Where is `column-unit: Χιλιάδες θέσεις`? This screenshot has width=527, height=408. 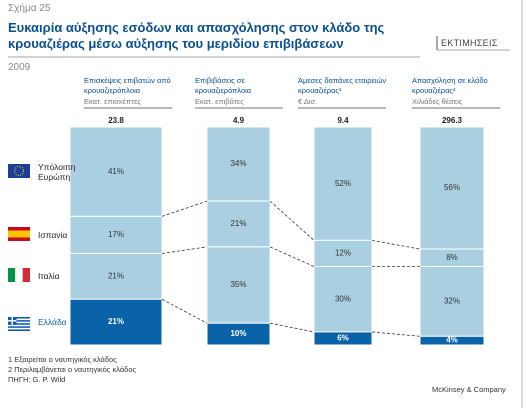
column-unit: Χιλιάδες θέσεις is located at coordinates (437, 101).